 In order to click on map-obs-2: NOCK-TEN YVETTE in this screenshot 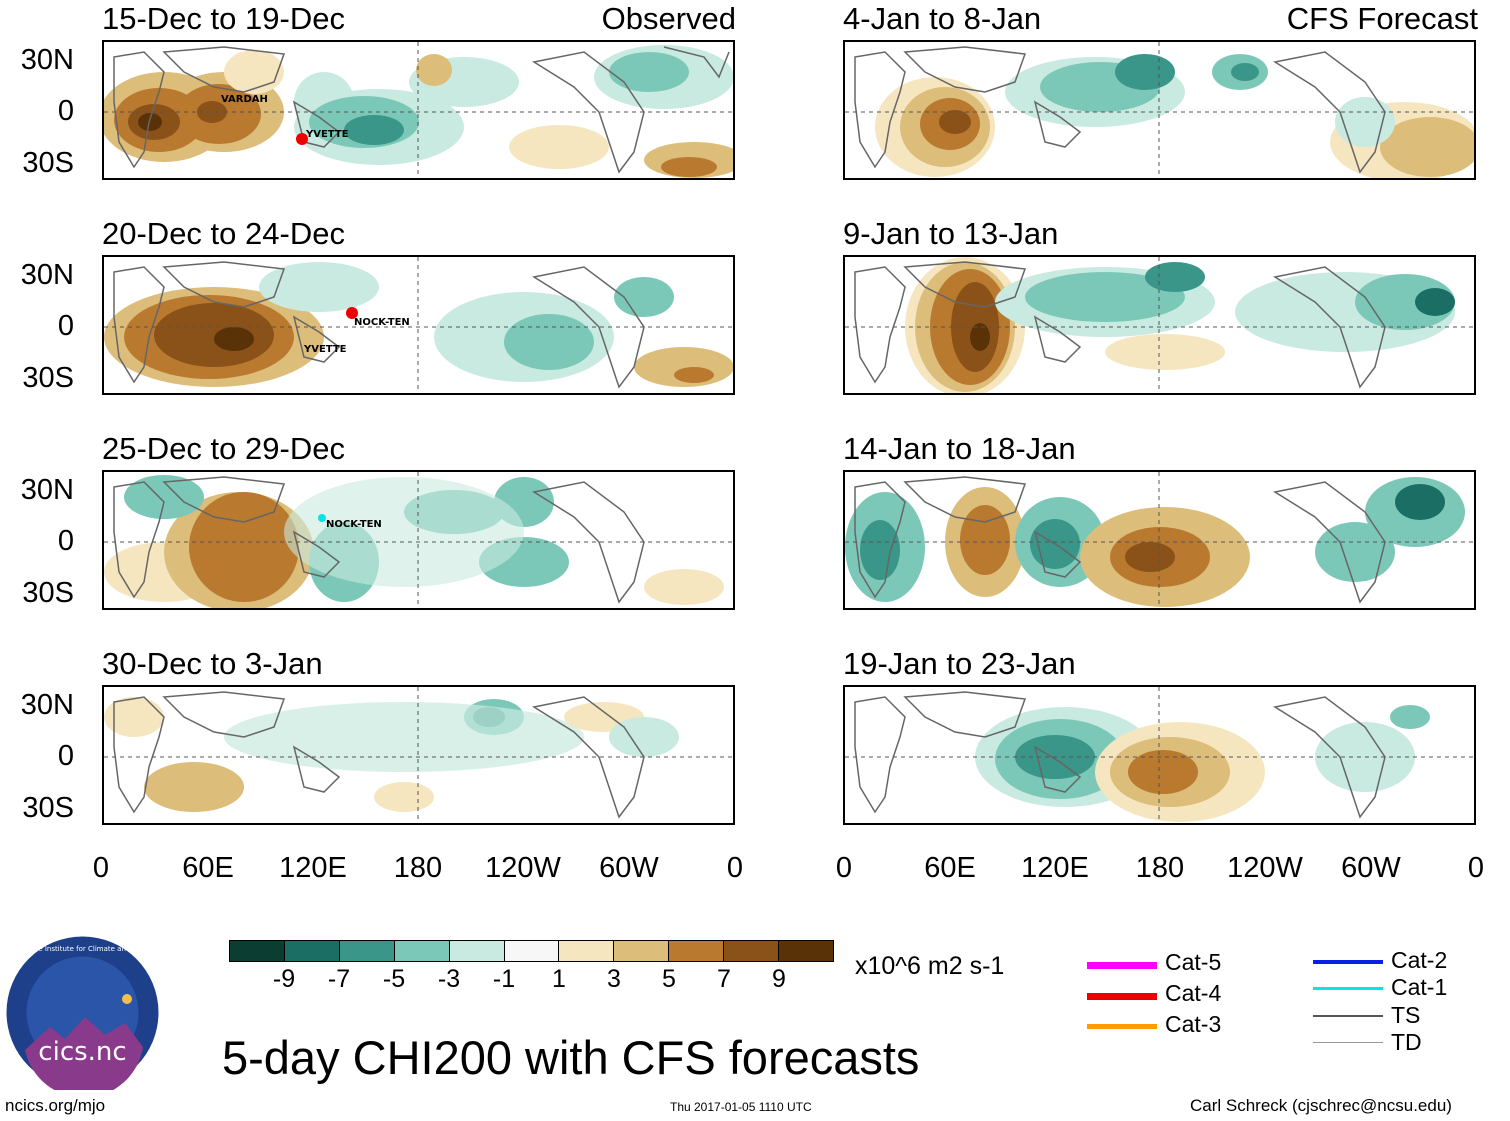, I will do `click(418, 325)`.